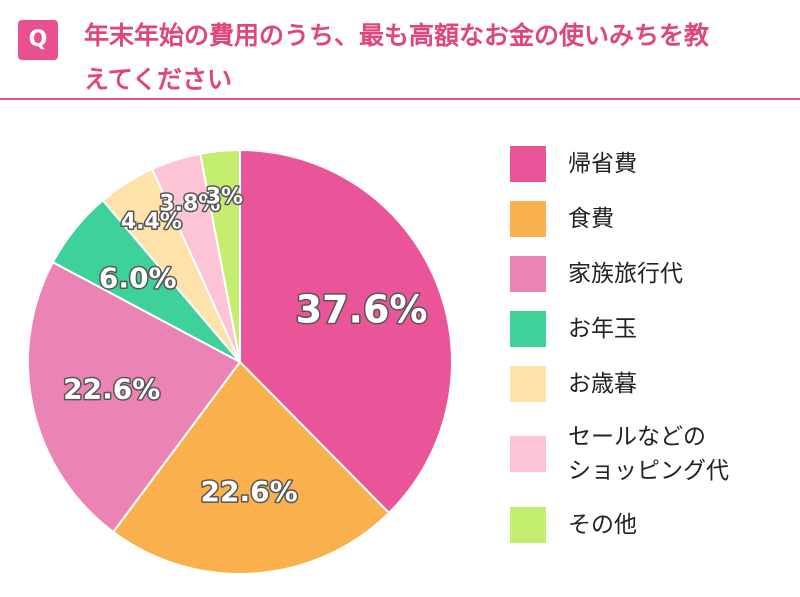 The image size is (800, 597). Describe the element at coordinates (602, 524) in the screenshot. I see `legend-label: その他` at that location.